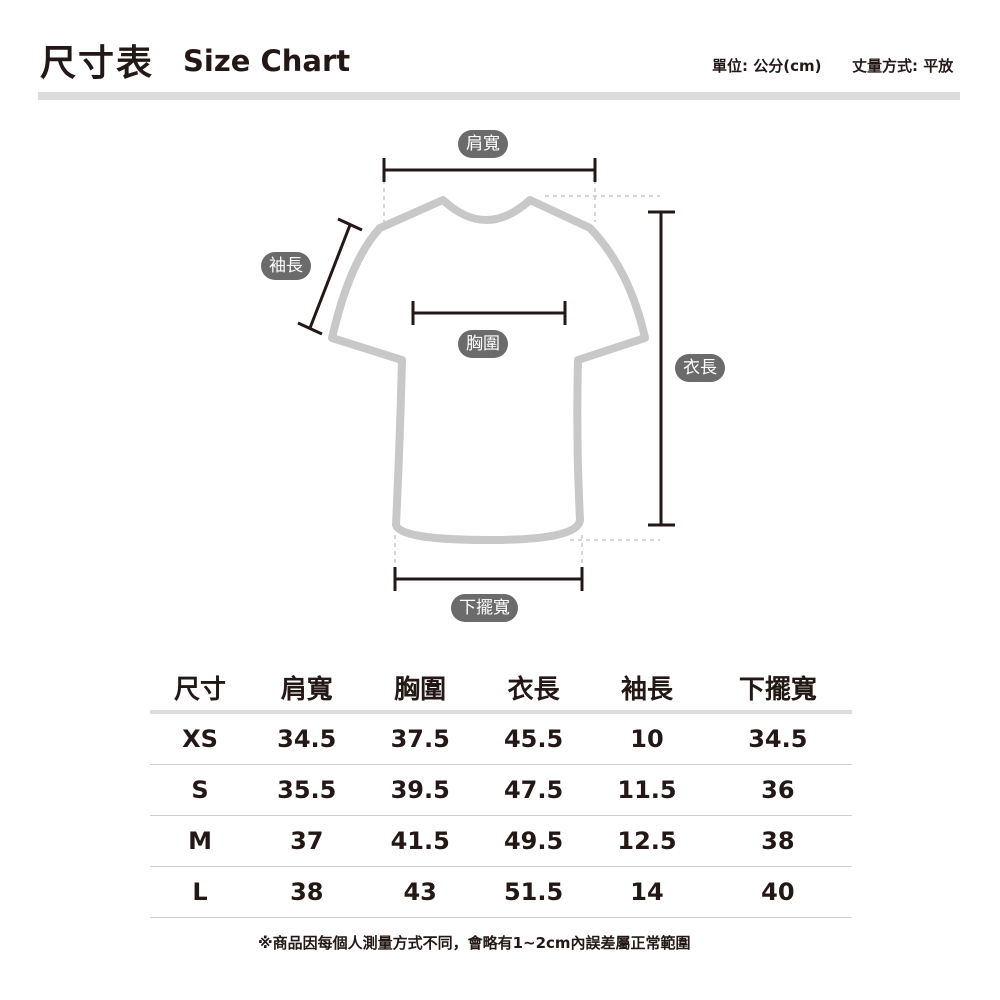 The width and height of the screenshot is (1000, 1000). What do you see at coordinates (533, 689) in the screenshot?
I see `col-header: 衣長` at bounding box center [533, 689].